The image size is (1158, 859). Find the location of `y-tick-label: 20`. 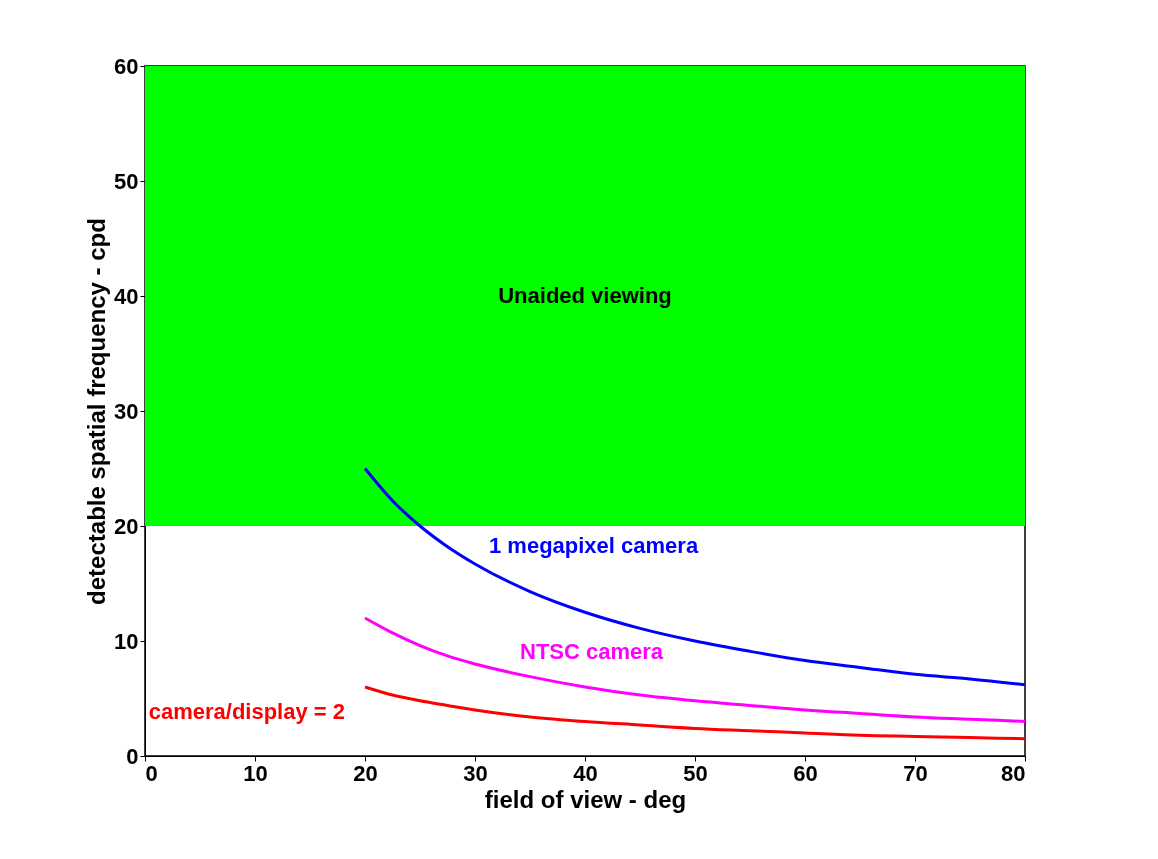

y-tick-label: 20 is located at coordinates (126, 526).